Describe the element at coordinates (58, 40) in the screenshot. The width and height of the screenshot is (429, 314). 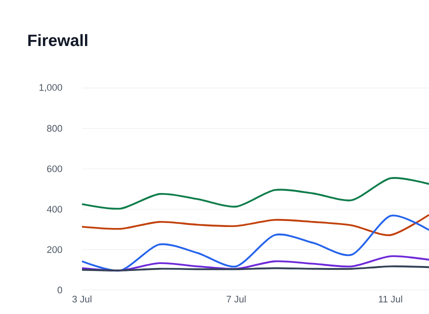
I see `chart-title: Firewall` at that location.